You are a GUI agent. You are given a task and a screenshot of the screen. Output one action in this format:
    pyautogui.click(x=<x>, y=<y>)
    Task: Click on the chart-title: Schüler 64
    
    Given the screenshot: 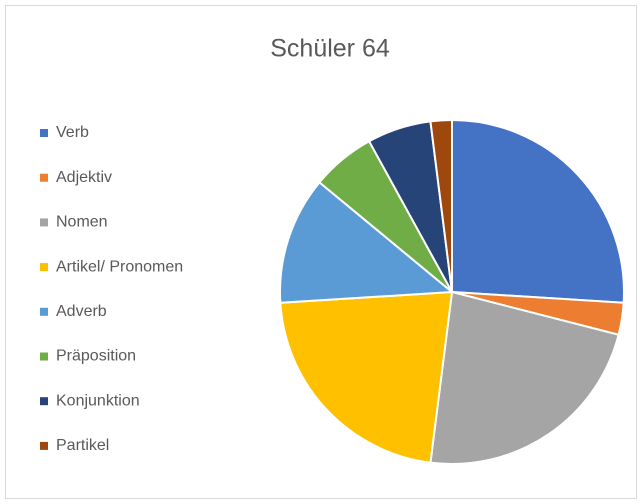 What is the action you would take?
    pyautogui.click(x=330, y=49)
    